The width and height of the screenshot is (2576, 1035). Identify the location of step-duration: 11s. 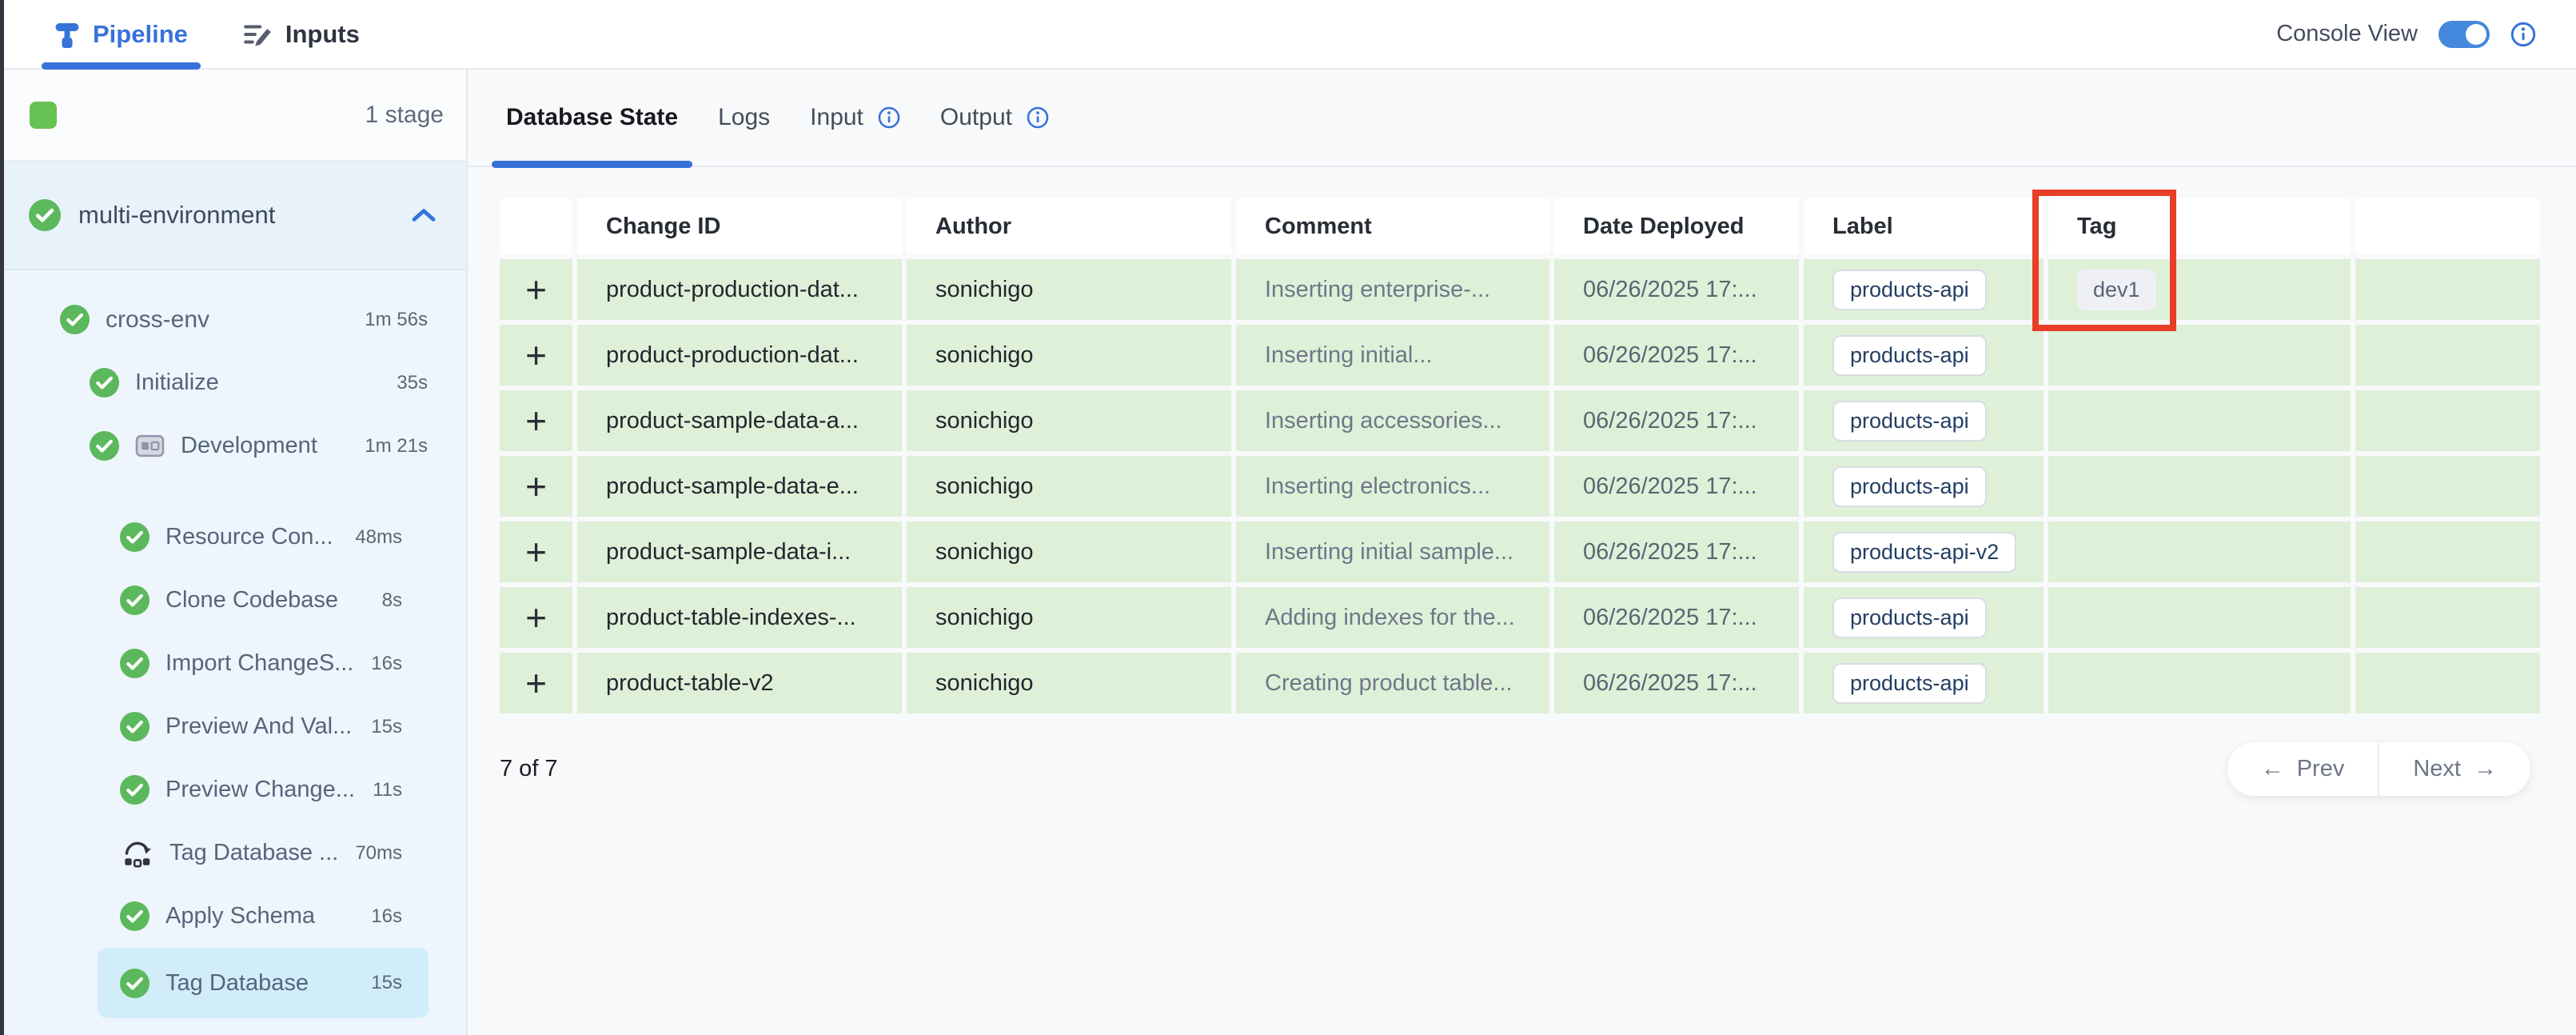
(387, 789).